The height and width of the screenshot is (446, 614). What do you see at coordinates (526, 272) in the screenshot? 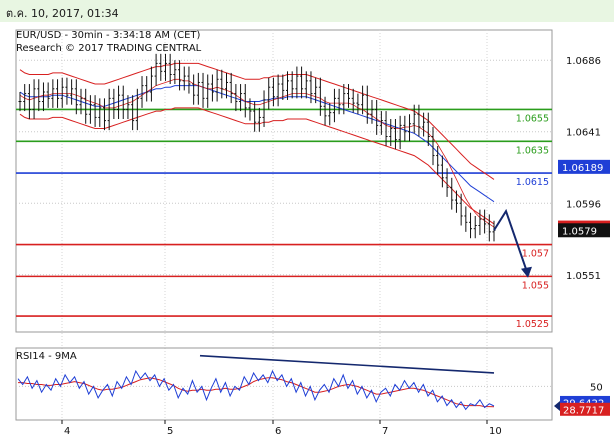
I see `forecast-arrow-head` at bounding box center [526, 272].